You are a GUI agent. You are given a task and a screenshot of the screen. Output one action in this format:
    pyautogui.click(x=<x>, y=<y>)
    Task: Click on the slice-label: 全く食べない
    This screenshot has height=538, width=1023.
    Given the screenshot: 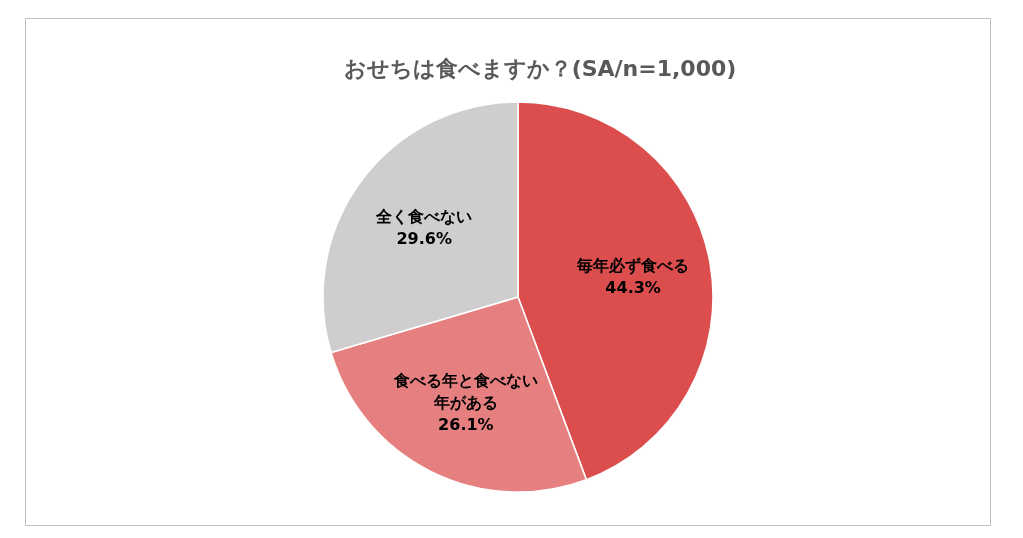 What is the action you would take?
    pyautogui.click(x=424, y=217)
    